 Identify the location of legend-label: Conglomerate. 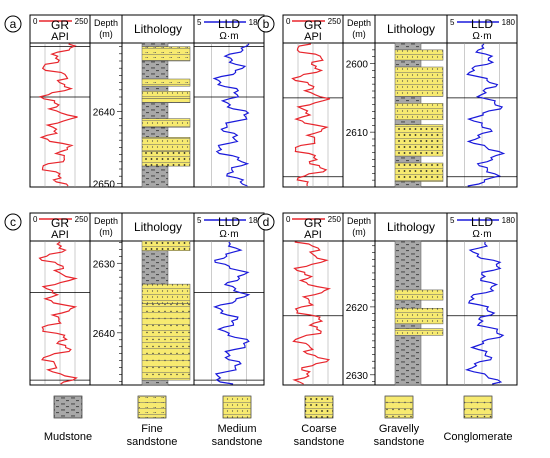
(477, 437).